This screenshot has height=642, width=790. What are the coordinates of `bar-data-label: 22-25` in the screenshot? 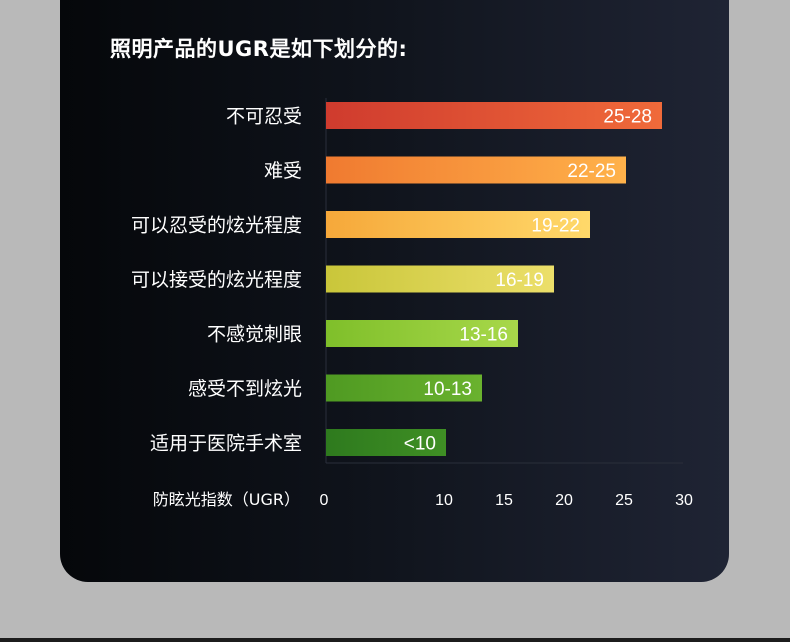 It's located at (591, 171).